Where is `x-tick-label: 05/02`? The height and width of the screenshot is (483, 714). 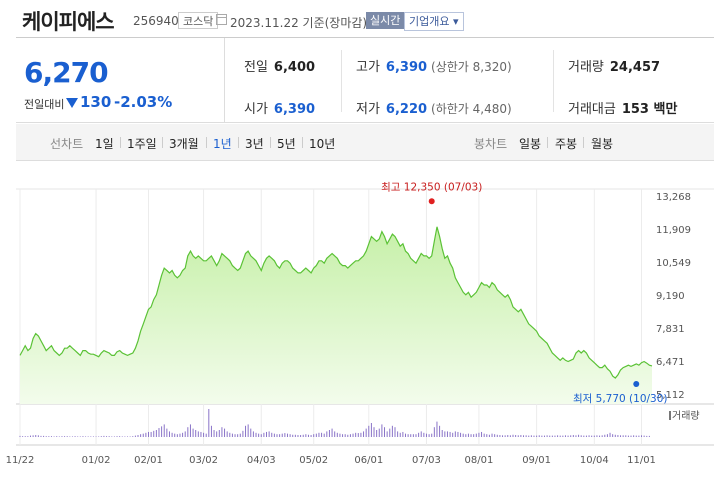 x-tick-label: 05/02 is located at coordinates (313, 460).